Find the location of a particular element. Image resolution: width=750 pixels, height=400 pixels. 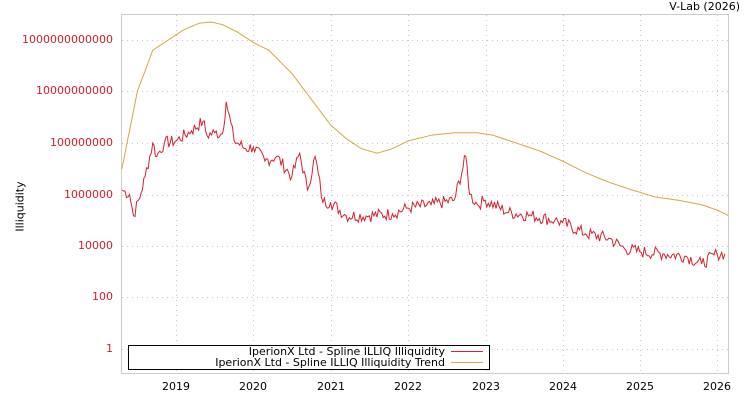

x-tick-label: 2024 is located at coordinates (563, 386).